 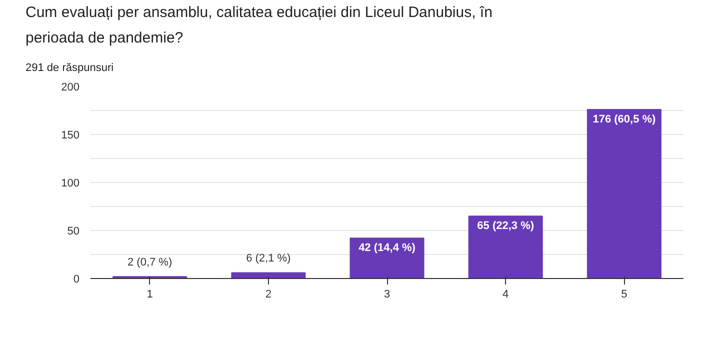 What do you see at coordinates (73, 232) in the screenshot?
I see `y-tick-label: 50` at bounding box center [73, 232].